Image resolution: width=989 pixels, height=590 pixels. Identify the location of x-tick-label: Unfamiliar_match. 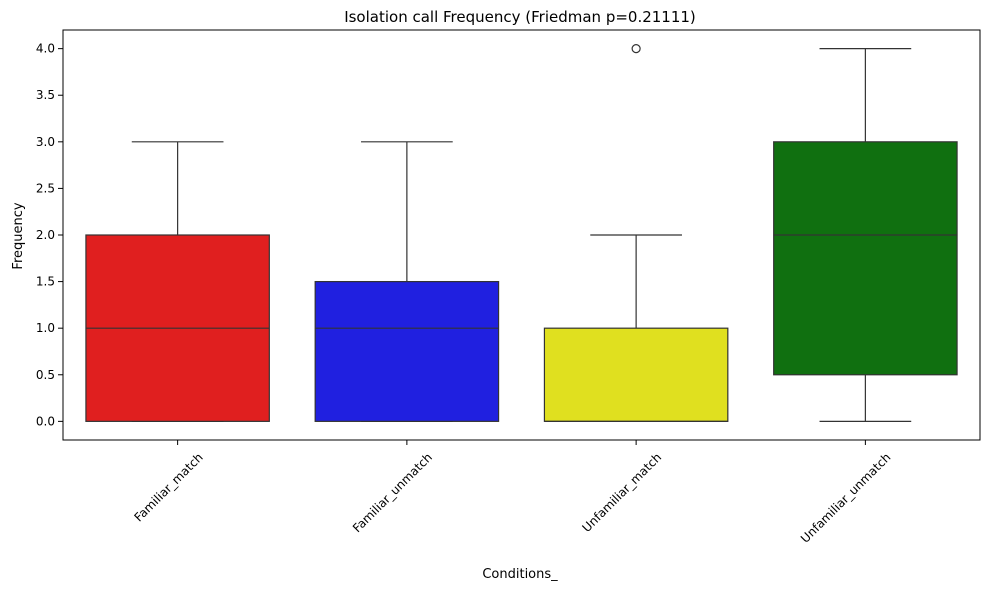
(621, 492).